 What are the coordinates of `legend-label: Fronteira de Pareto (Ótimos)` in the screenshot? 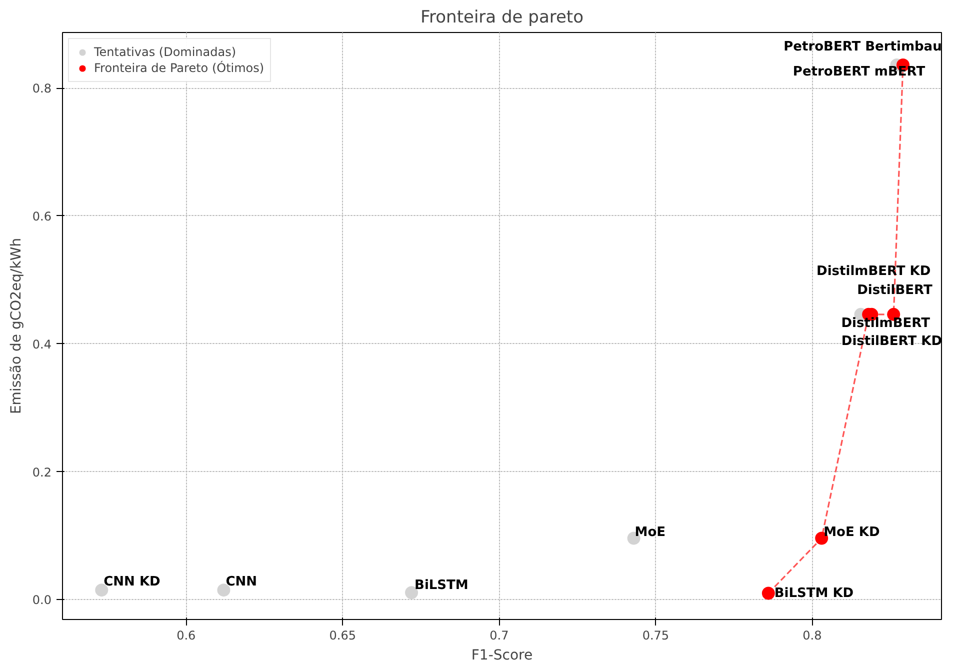 It's located at (179, 68).